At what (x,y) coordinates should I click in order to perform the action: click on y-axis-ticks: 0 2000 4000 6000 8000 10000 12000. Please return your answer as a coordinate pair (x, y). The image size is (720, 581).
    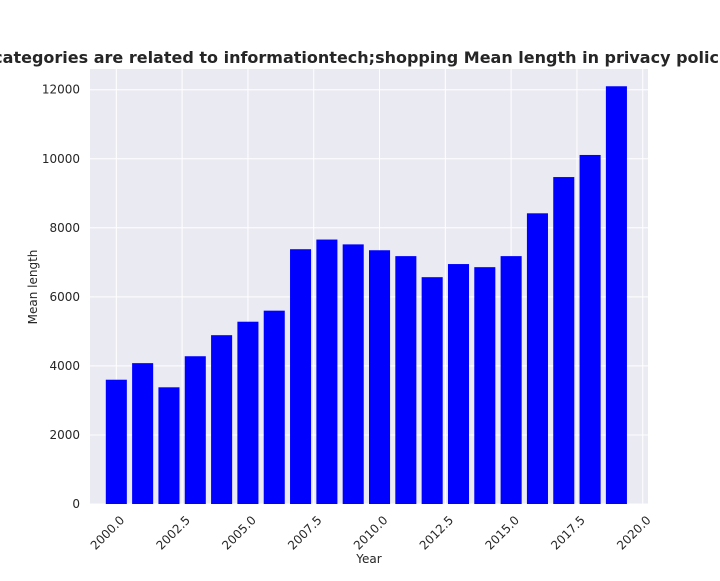
    Looking at the image, I should click on (61, 297).